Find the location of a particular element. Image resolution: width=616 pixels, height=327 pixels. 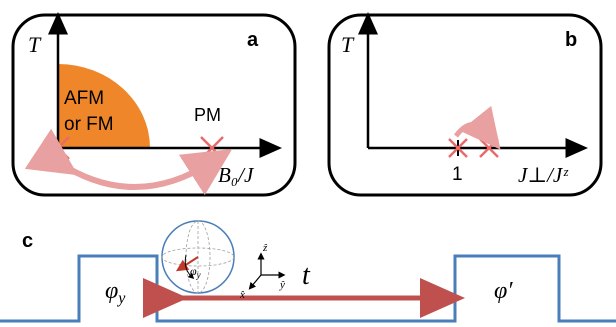

ordered-phase-region is located at coordinates (104, 106).